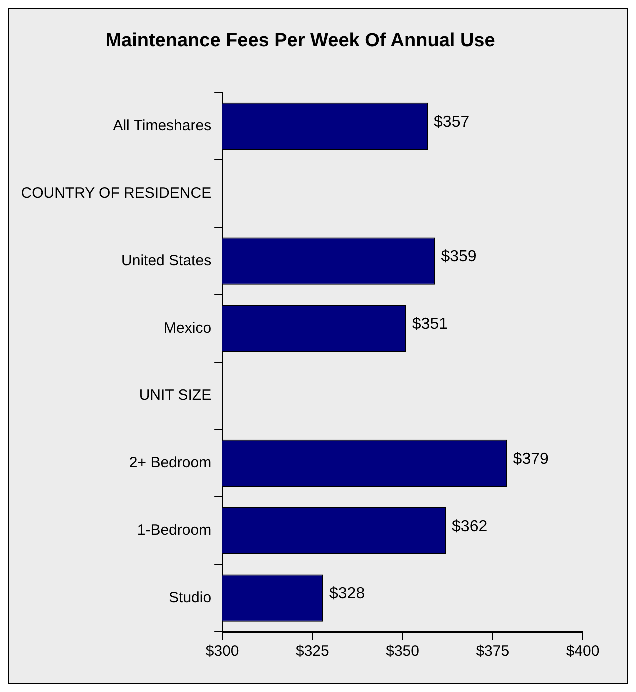 This screenshot has height=692, width=636. I want to click on x-tick-label: $350, so click(403, 651).